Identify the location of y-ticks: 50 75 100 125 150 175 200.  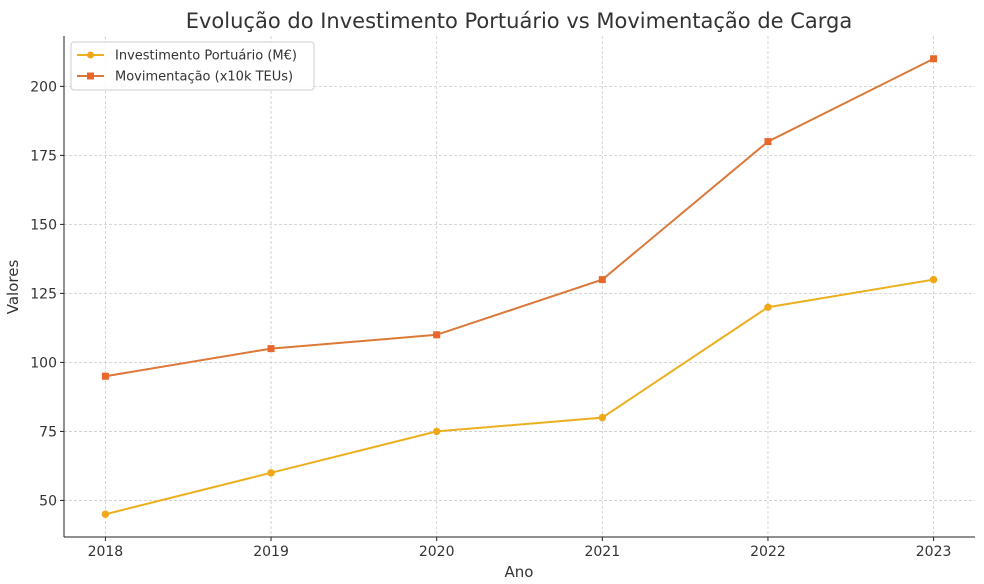
(47, 294).